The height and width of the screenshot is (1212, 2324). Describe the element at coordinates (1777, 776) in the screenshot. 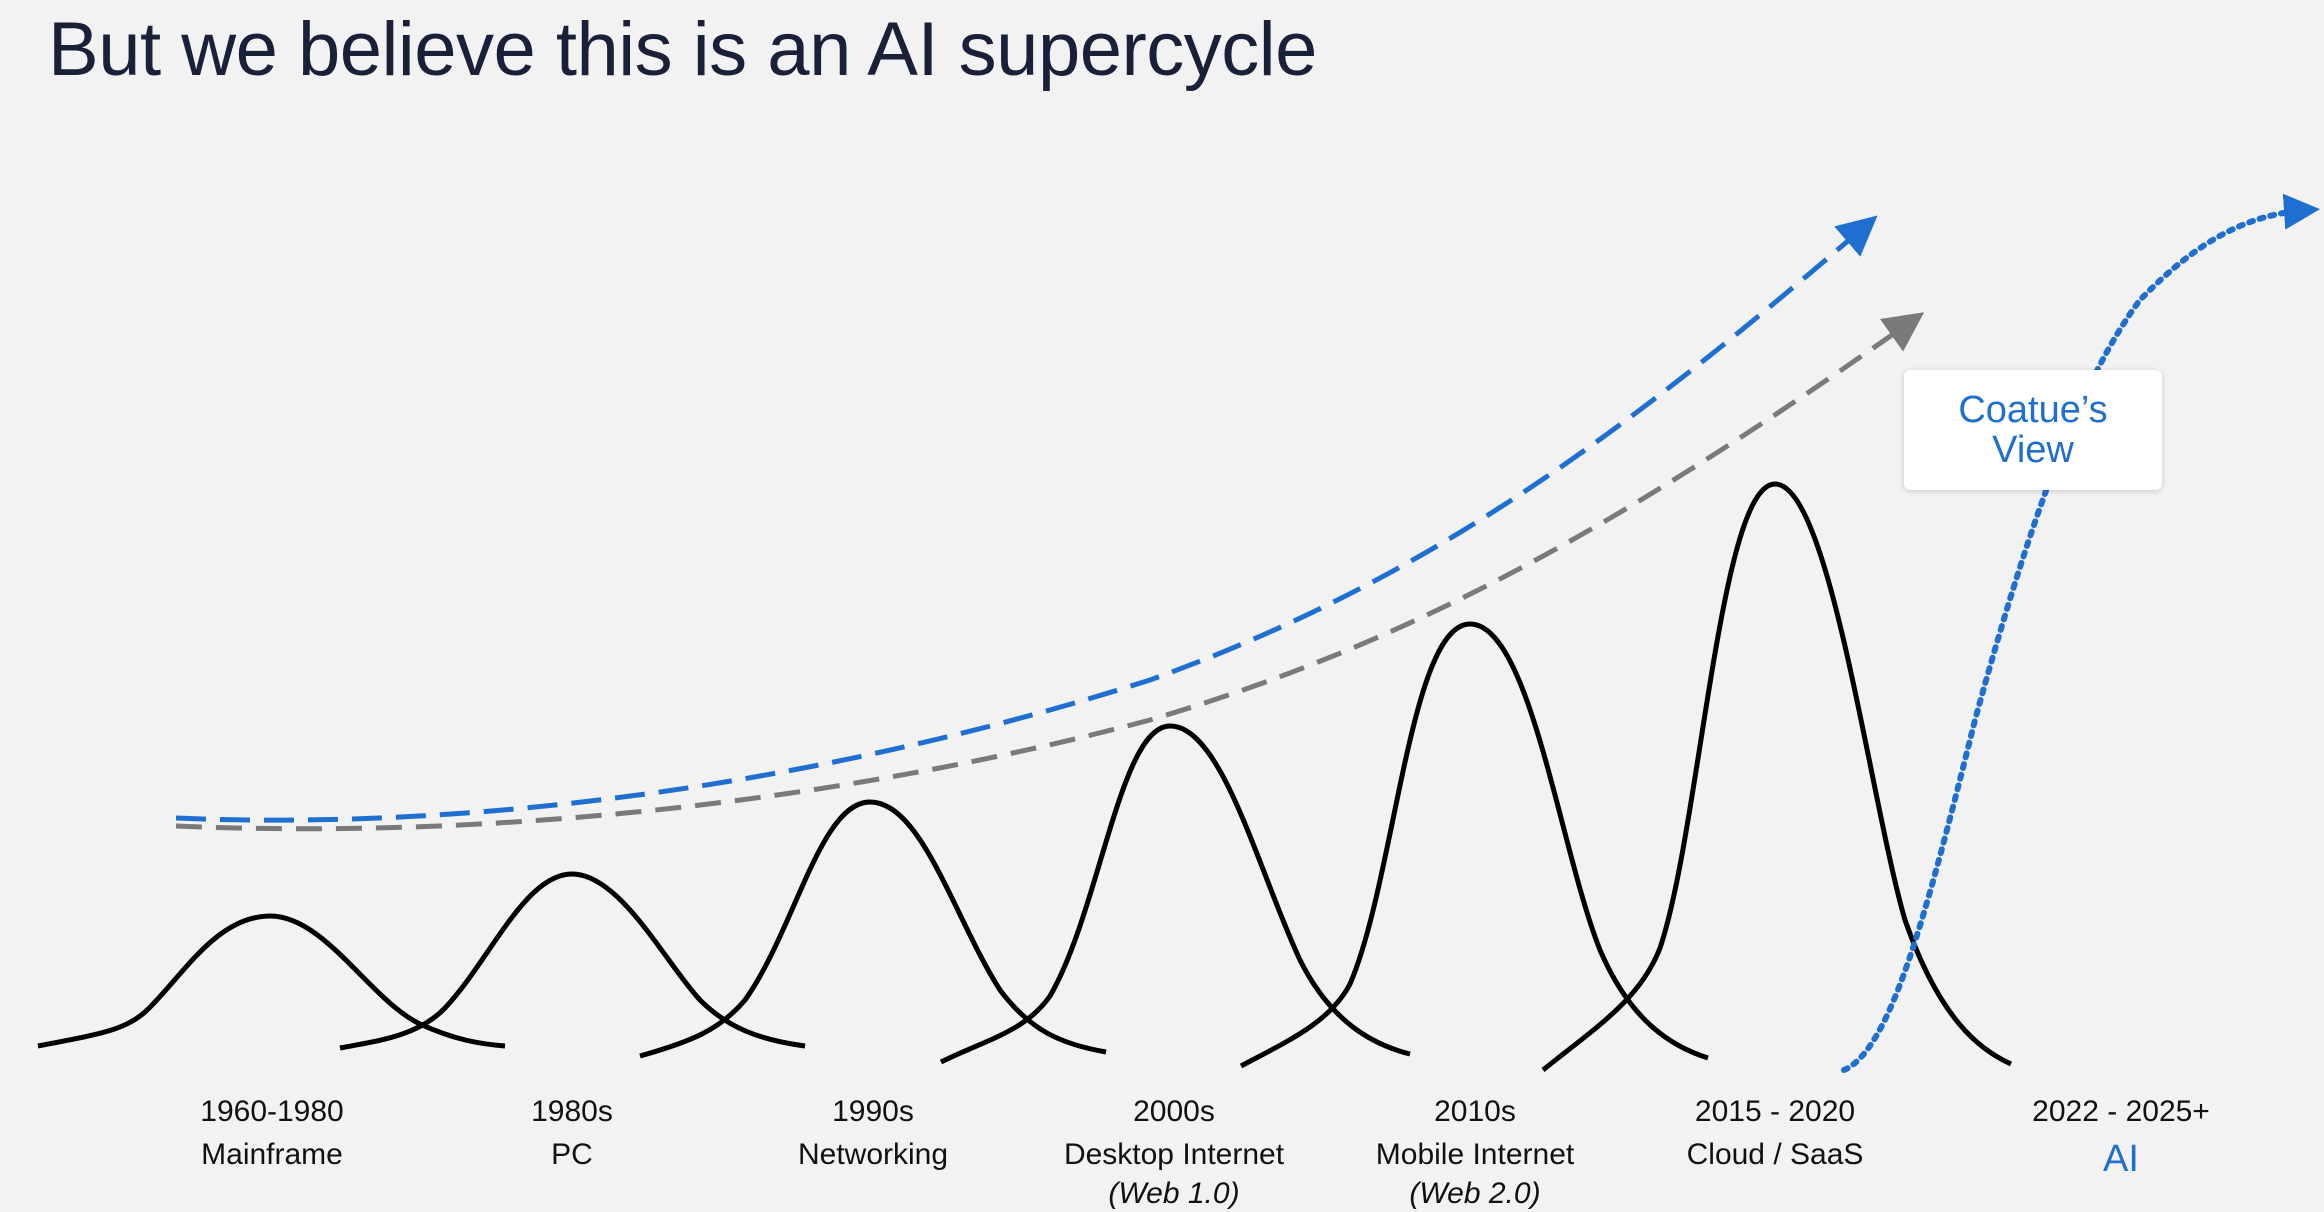

I see `wave-curve-cloud-saas` at that location.